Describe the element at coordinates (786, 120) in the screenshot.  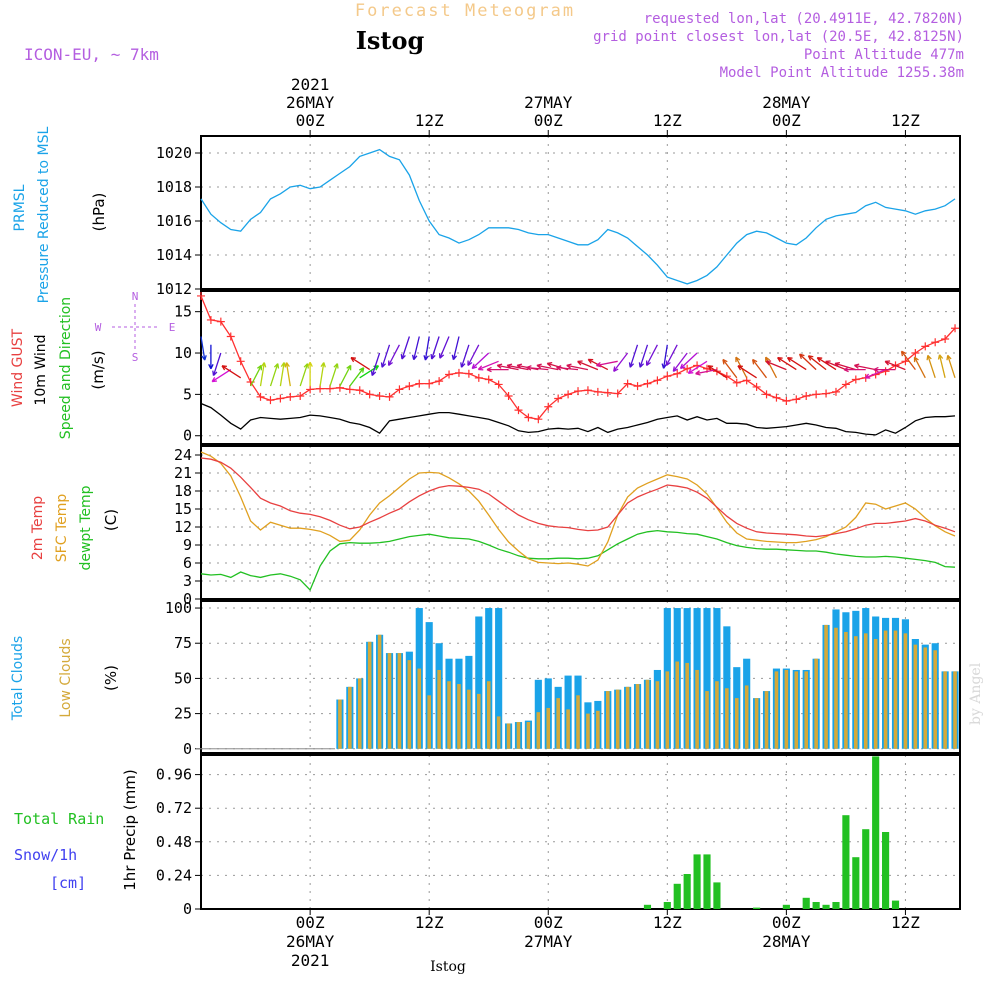
I see `time-label-top: 00Z` at that location.